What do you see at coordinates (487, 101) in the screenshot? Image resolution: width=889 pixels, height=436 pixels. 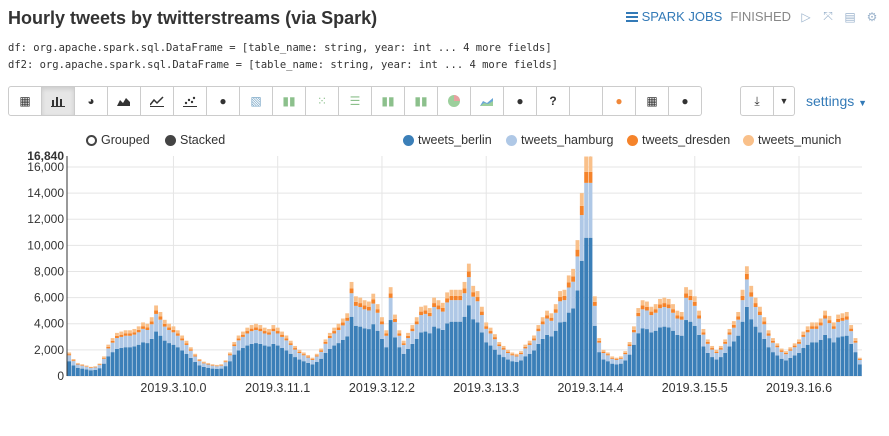 I see `area-chart-alt-button` at bounding box center [487, 101].